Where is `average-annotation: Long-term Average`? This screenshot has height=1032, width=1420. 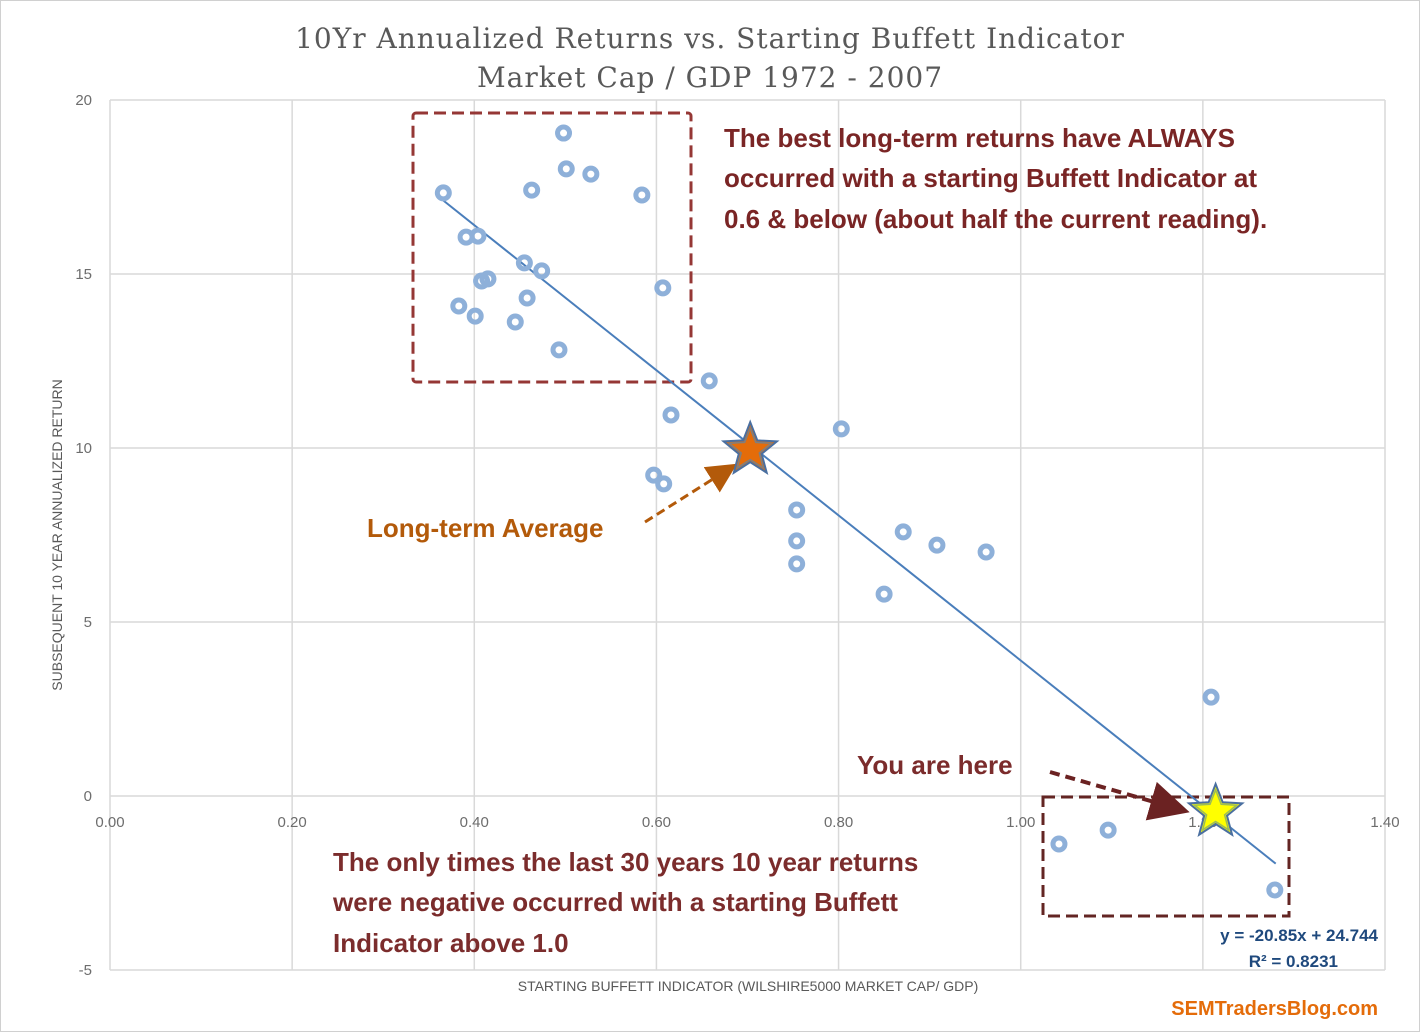
average-annotation: Long-term Average is located at coordinates (485, 528).